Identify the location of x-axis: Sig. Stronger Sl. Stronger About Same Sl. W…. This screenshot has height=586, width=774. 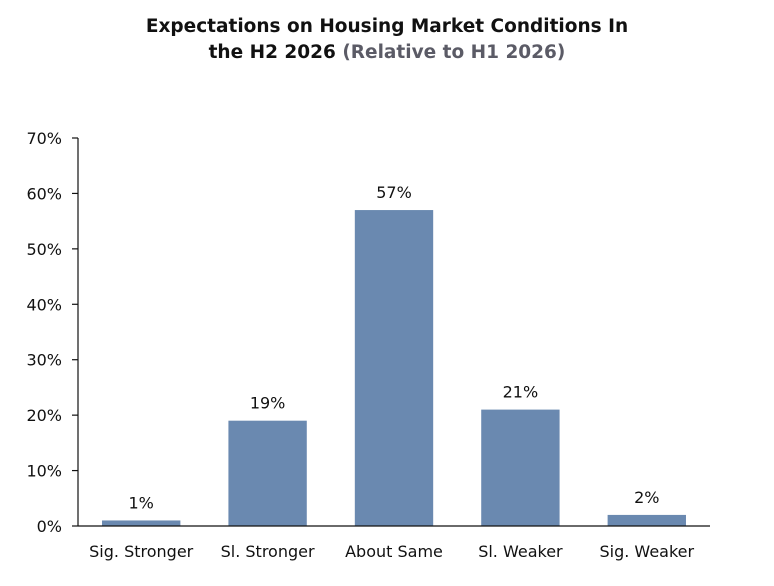
(394, 543).